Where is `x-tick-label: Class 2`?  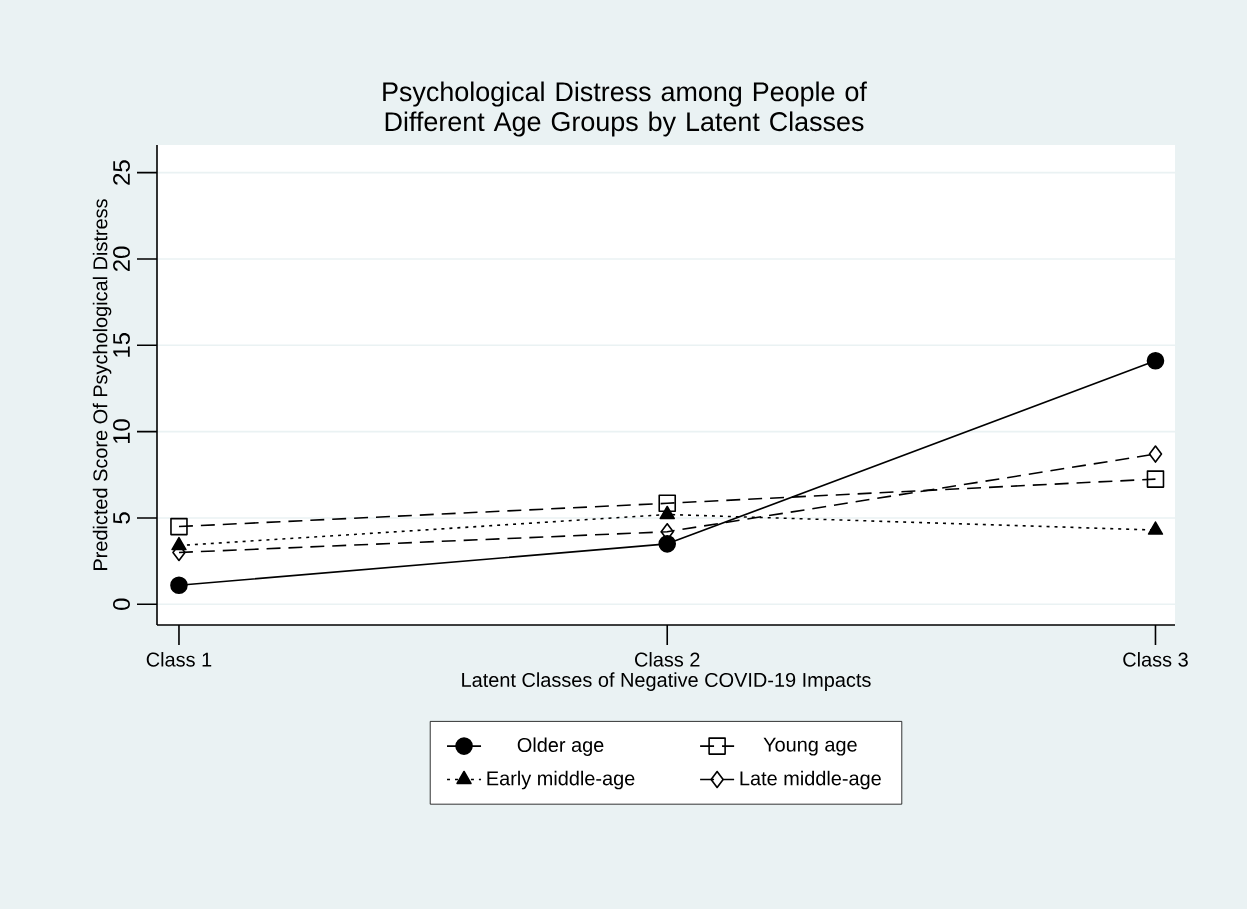
x-tick-label: Class 2 is located at coordinates (667, 659).